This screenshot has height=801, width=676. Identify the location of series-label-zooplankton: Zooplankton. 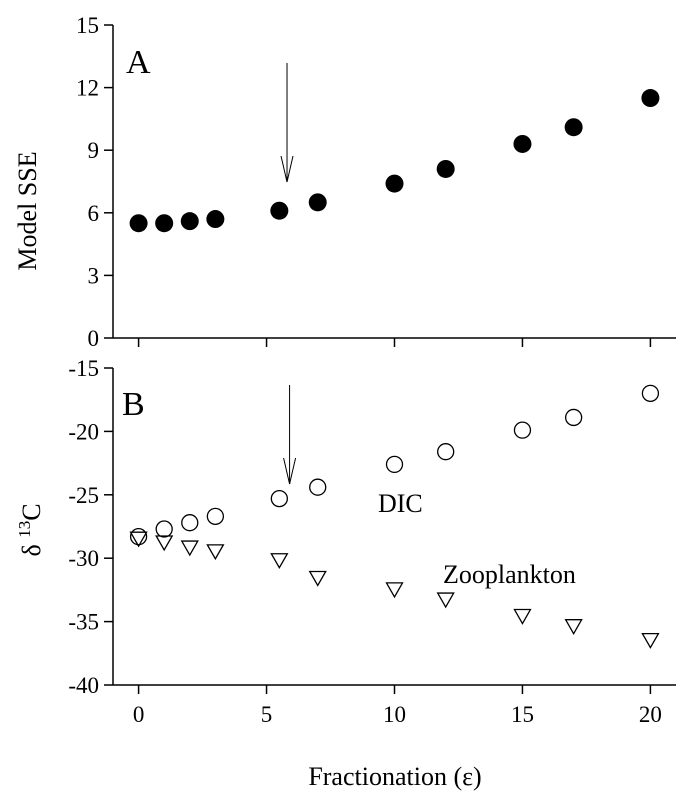
(509, 574).